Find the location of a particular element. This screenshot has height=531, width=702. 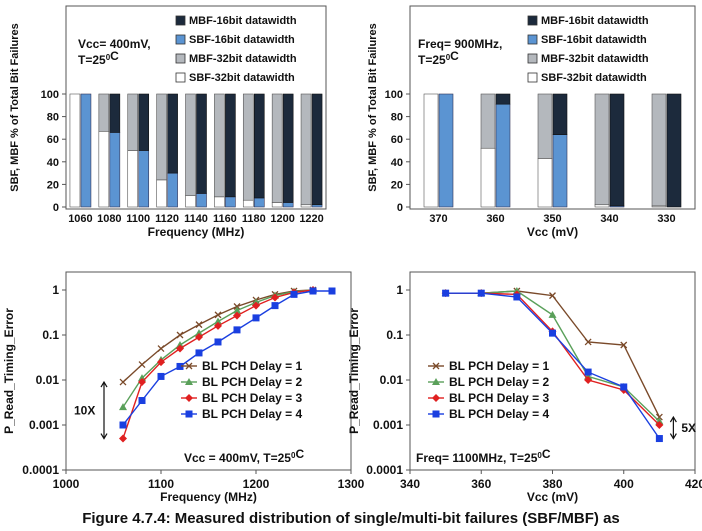

legend-label-0-0: MBF-16bit datawidth is located at coordinates (243, 21).